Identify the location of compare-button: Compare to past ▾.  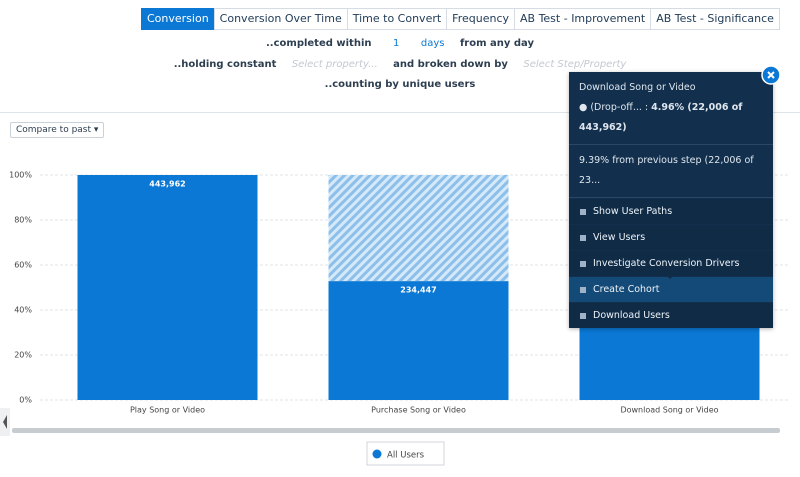
(57, 130).